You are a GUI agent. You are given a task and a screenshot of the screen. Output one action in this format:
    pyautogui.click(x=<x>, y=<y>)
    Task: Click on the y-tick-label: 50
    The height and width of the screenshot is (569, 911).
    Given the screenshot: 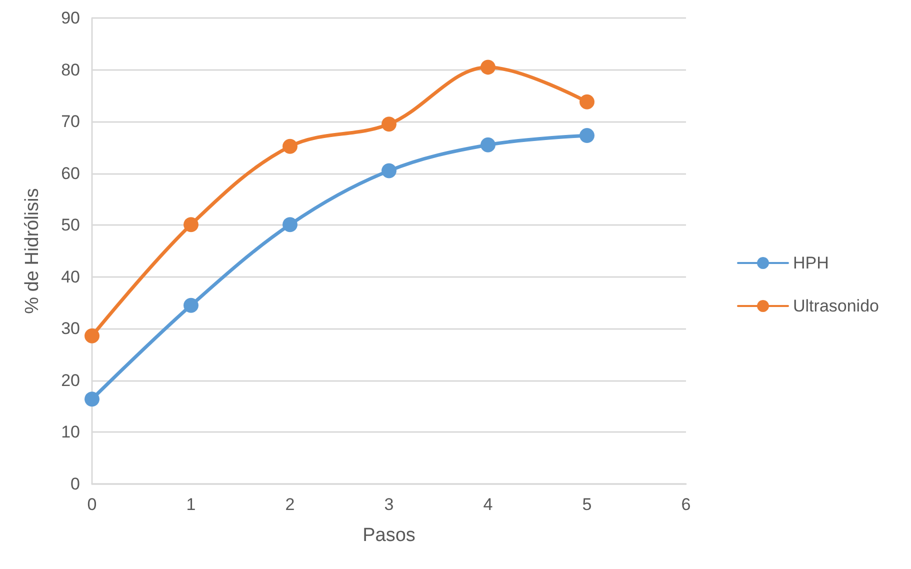 What is the action you would take?
    pyautogui.click(x=70, y=225)
    